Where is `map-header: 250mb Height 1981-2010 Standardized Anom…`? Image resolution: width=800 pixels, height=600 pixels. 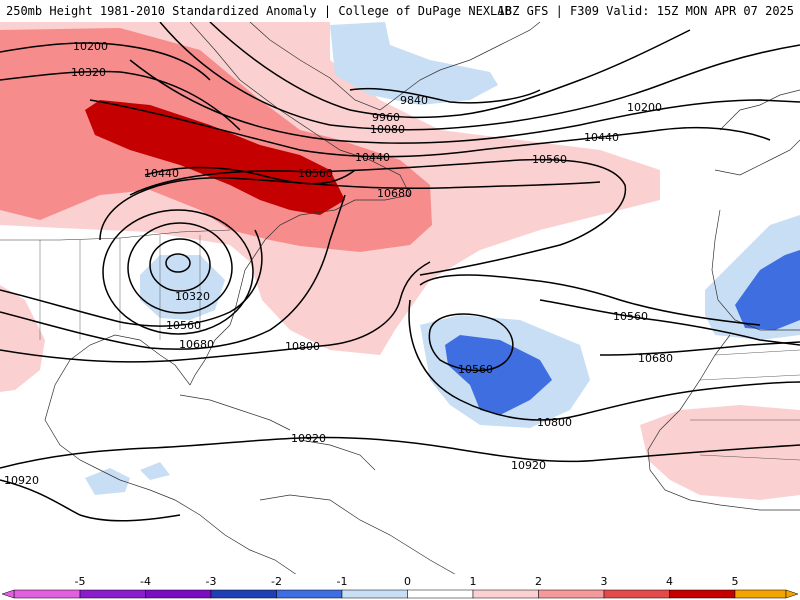 map-header: 250mb Height 1981-2010 Standardized Anom… is located at coordinates (400, 11).